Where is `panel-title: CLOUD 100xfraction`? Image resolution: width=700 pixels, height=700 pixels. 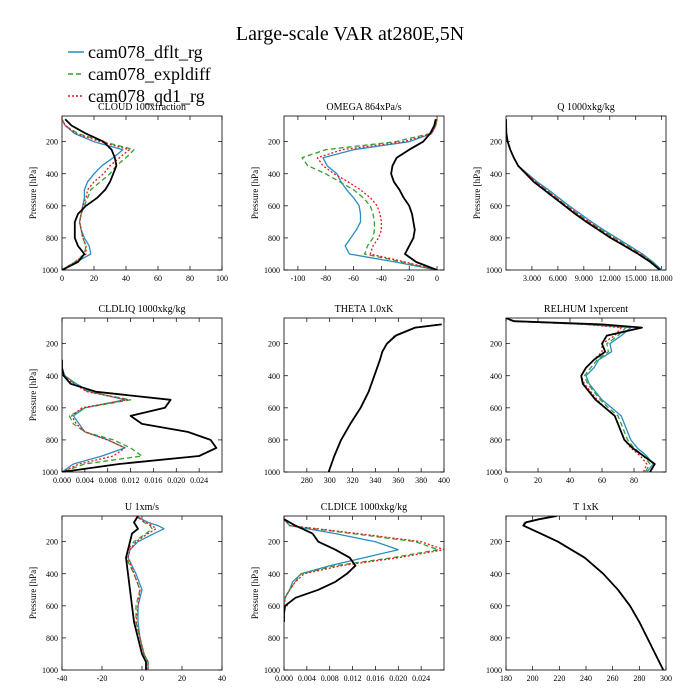 panel-title: CLOUD 100xfraction is located at coordinates (142, 107).